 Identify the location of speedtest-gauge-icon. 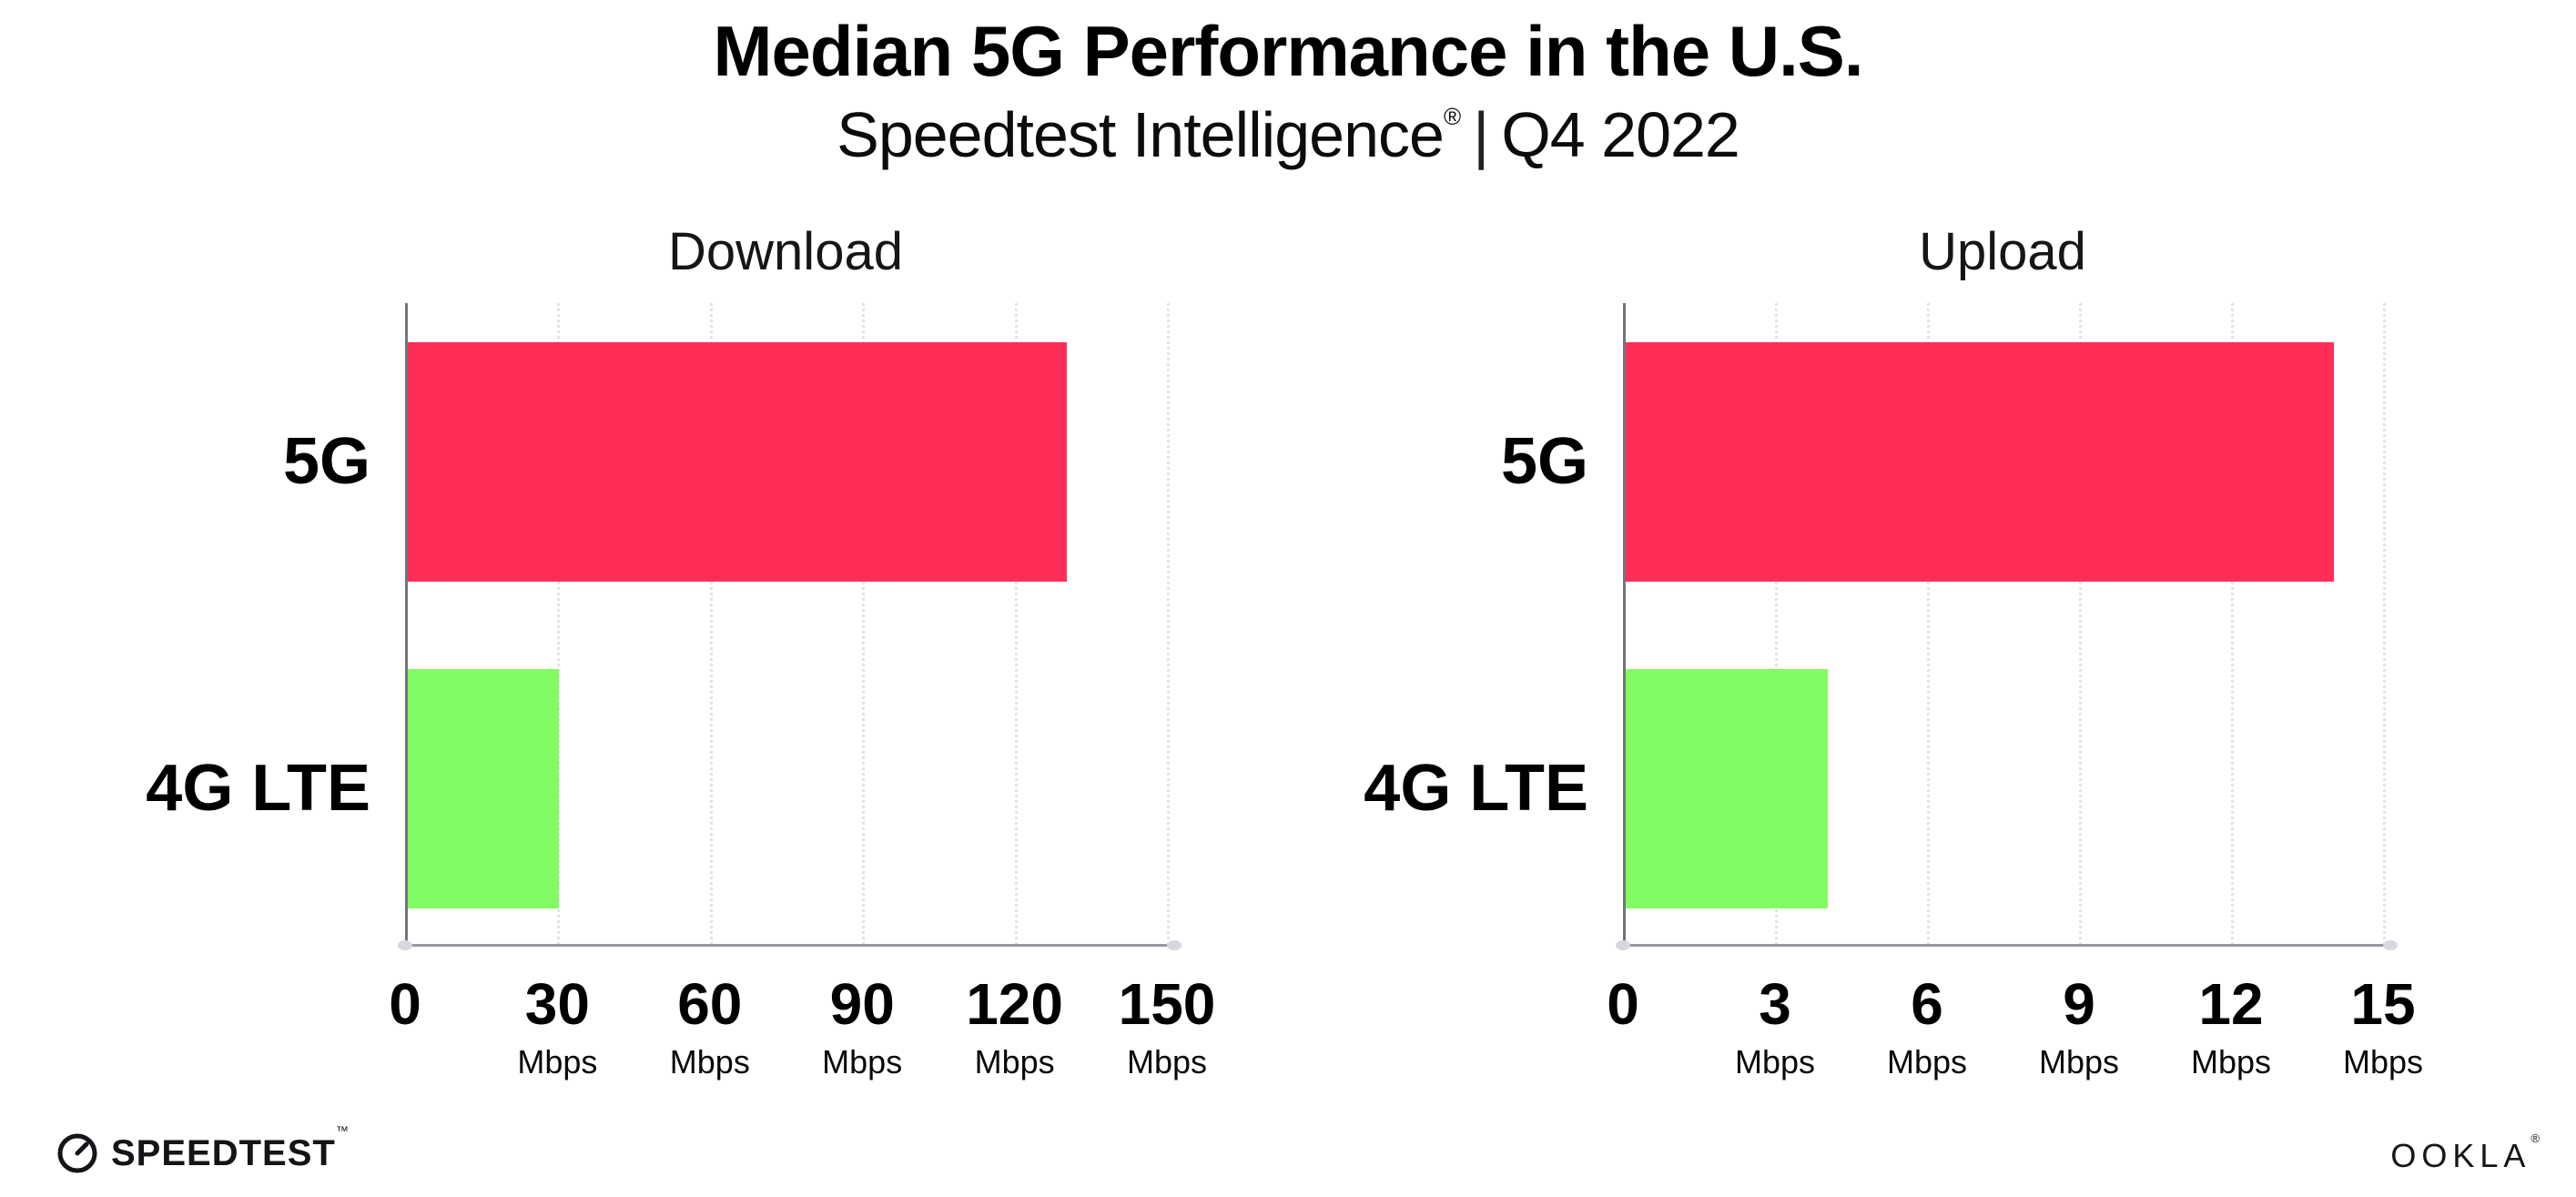
(77, 1153).